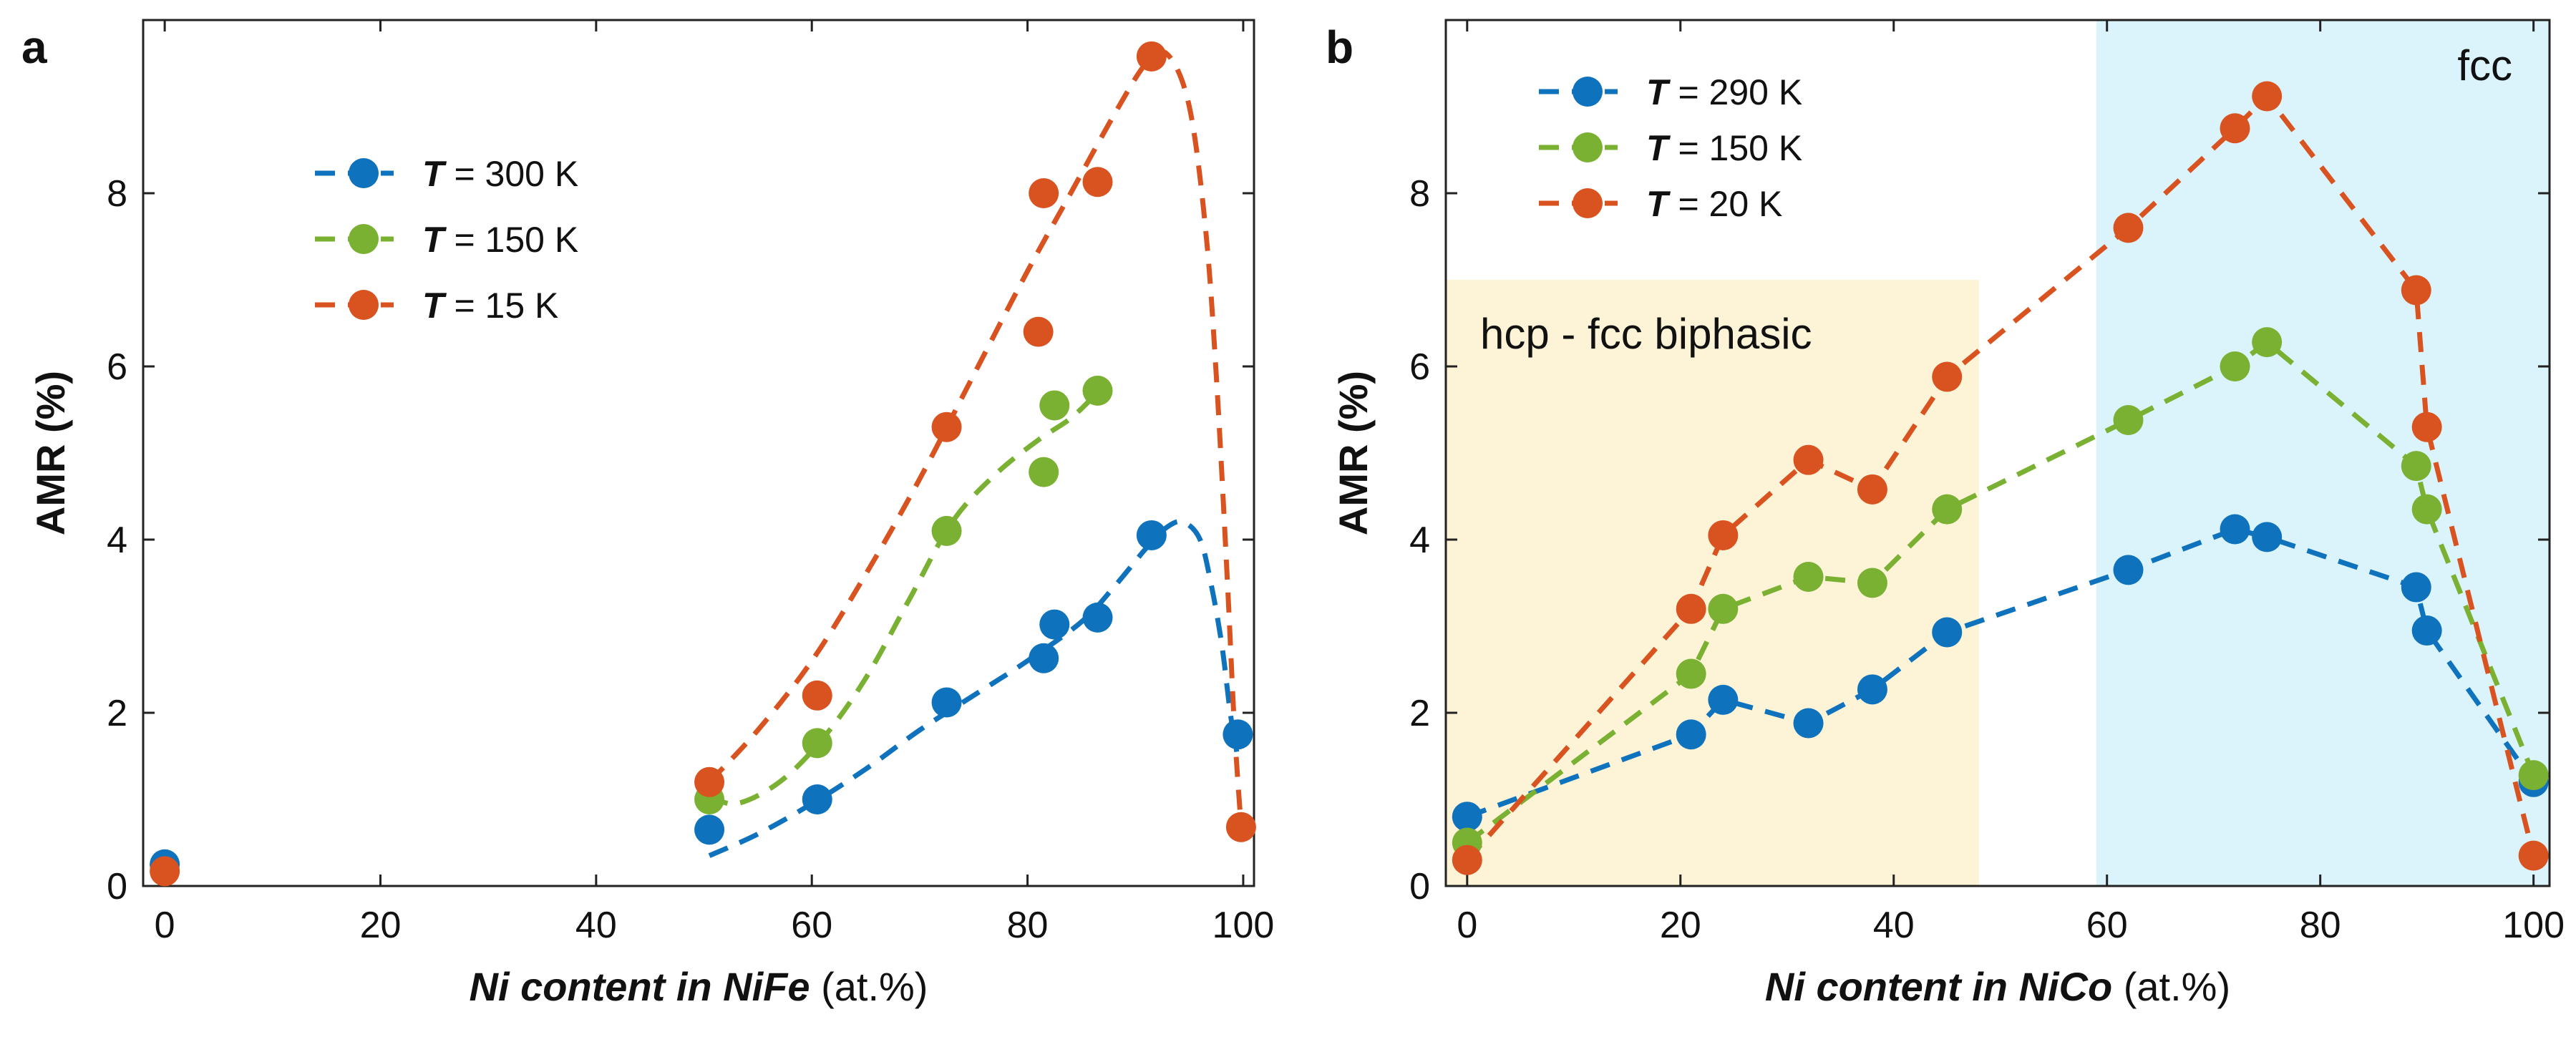 This screenshot has height=1042, width=2576. What do you see at coordinates (500, 174) in the screenshot?
I see `legend-label: T = 300 K` at bounding box center [500, 174].